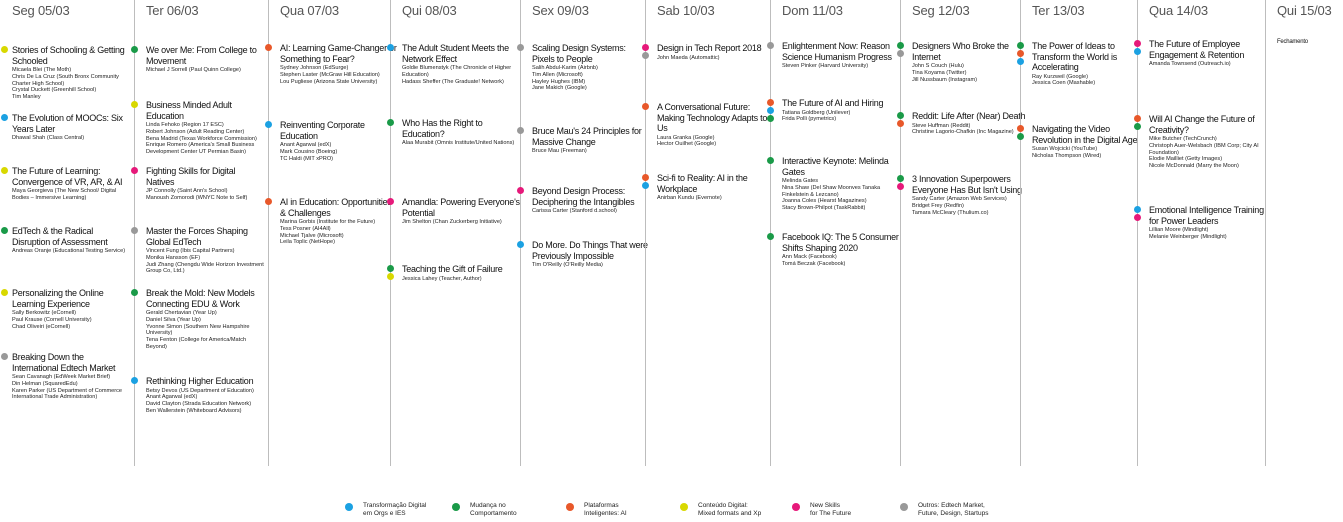 This screenshot has width=1343, height=522. Describe the element at coordinates (1060, 76) in the screenshot. I see `speaker: Ray Kurzweil (Google)` at that location.